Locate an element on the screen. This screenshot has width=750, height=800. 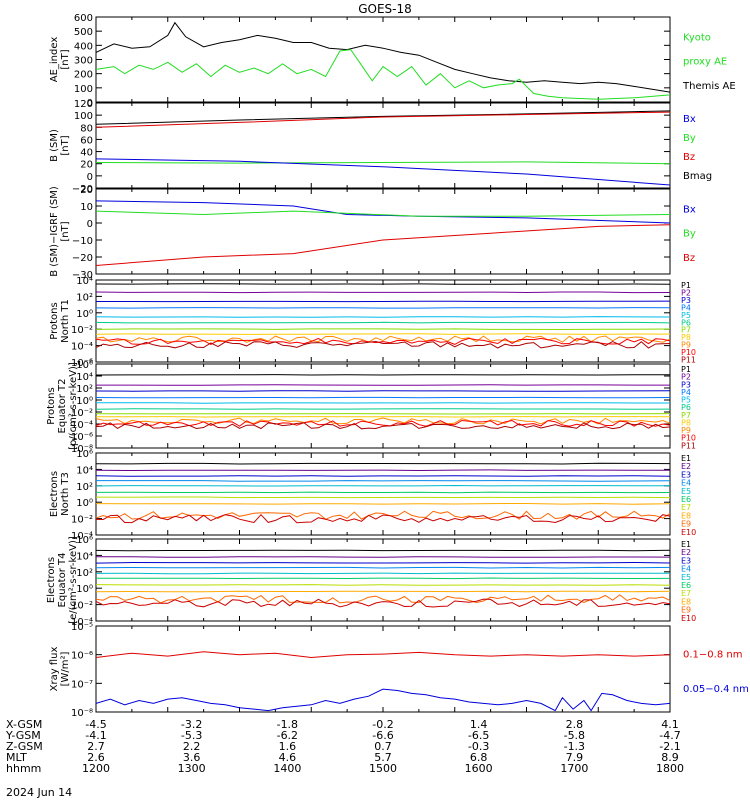
ephemeris-value: 7.9 is located at coordinates (575, 757).